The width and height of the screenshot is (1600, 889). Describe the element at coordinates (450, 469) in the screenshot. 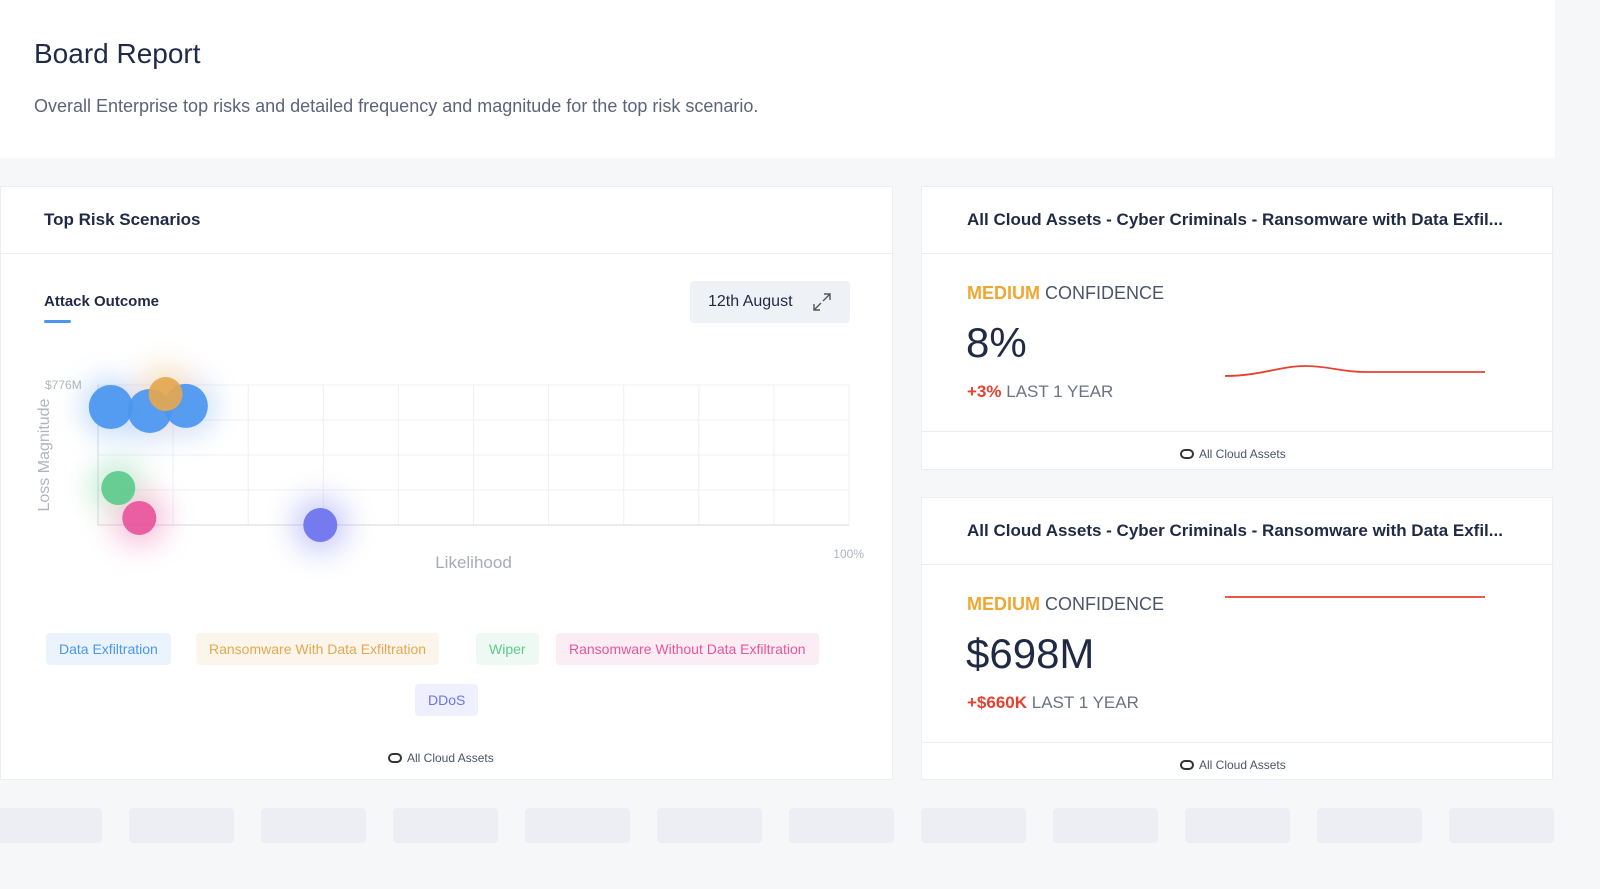

I see `bubble-chart: Loss Magnitude $776M Likelihood 100%` at that location.